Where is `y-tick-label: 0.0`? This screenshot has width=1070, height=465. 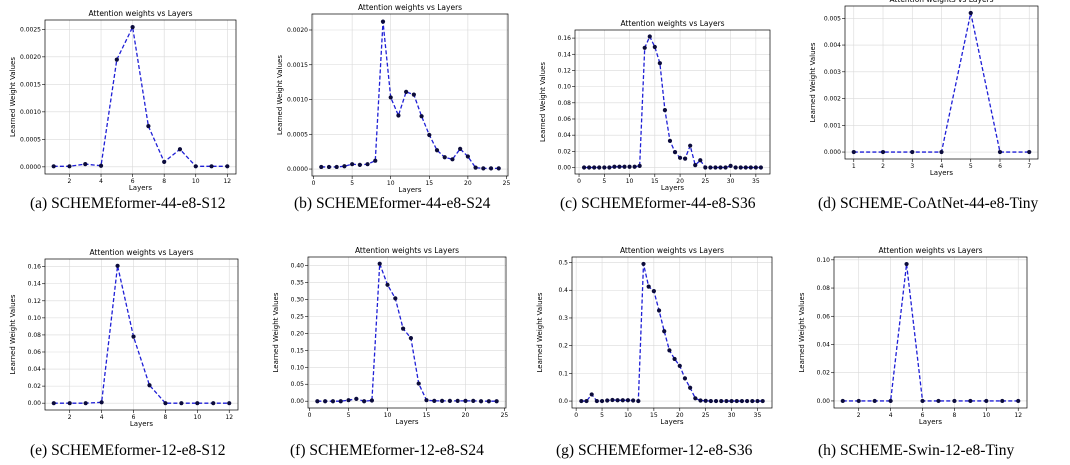
y-tick-label: 0.0 is located at coordinates (563, 401).